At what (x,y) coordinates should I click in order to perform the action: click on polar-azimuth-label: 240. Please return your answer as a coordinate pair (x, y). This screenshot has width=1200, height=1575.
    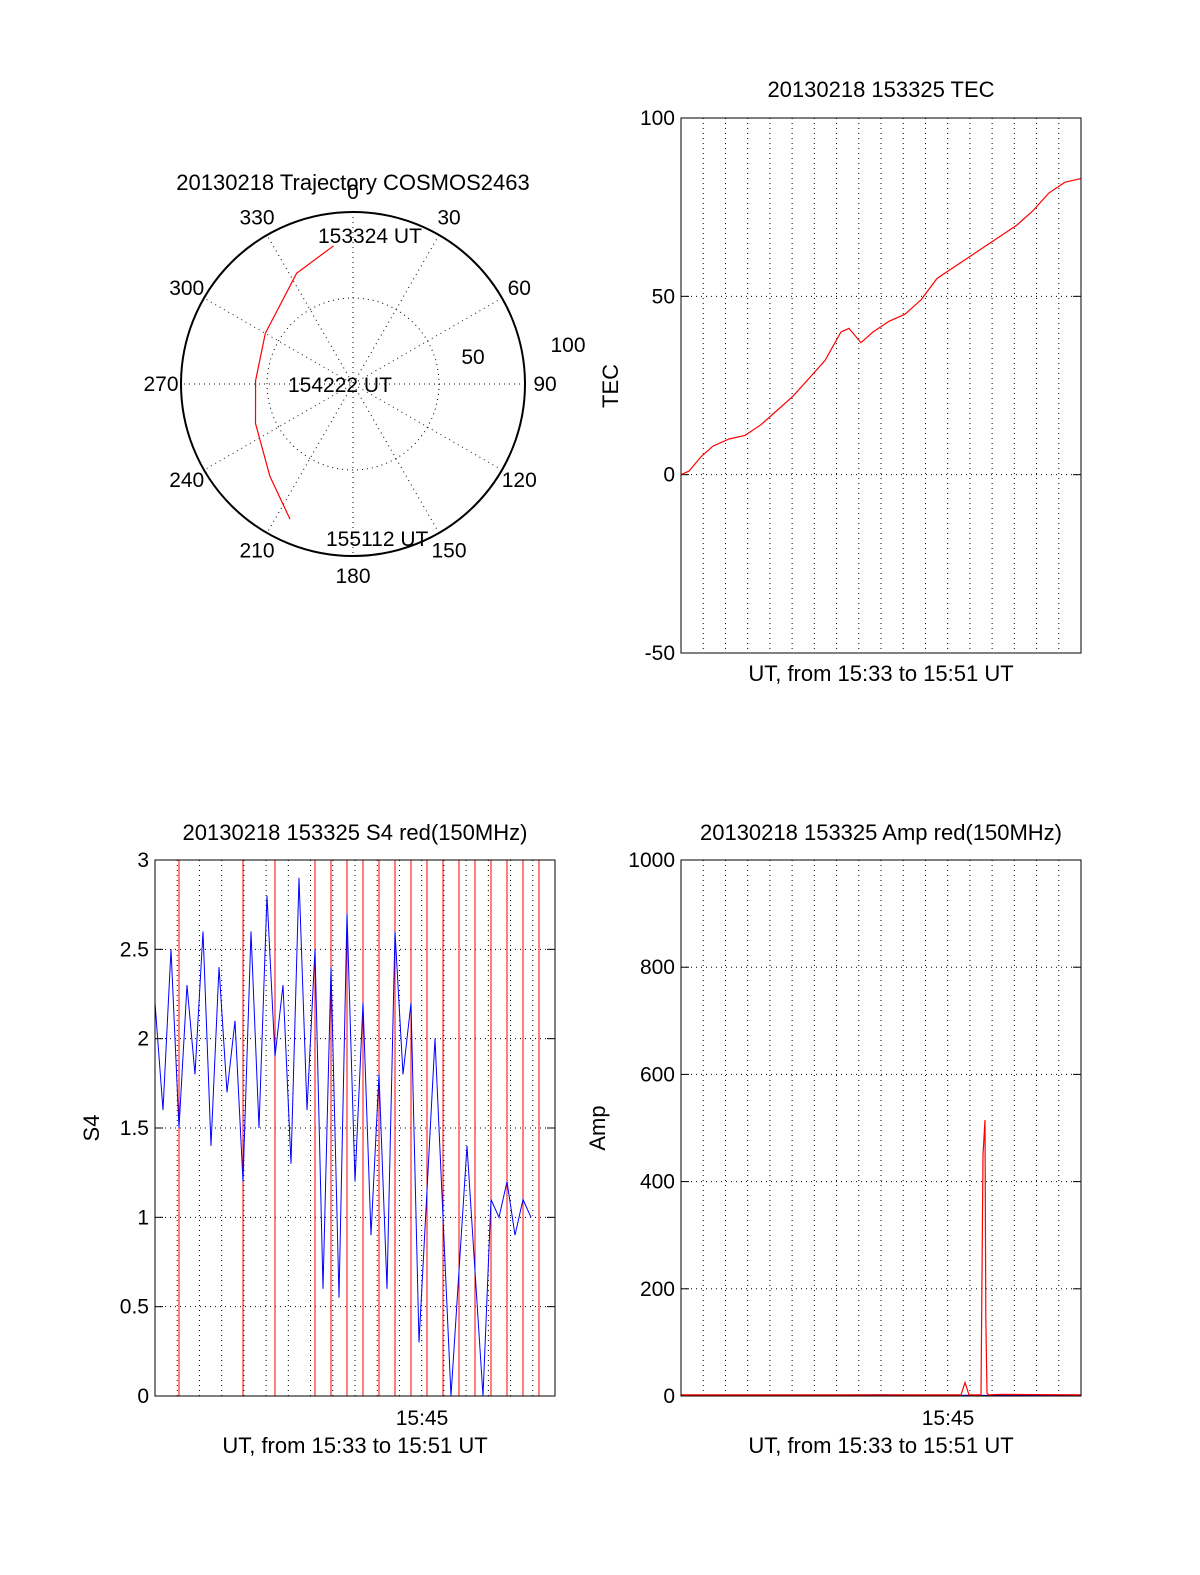
    Looking at the image, I should click on (186, 480).